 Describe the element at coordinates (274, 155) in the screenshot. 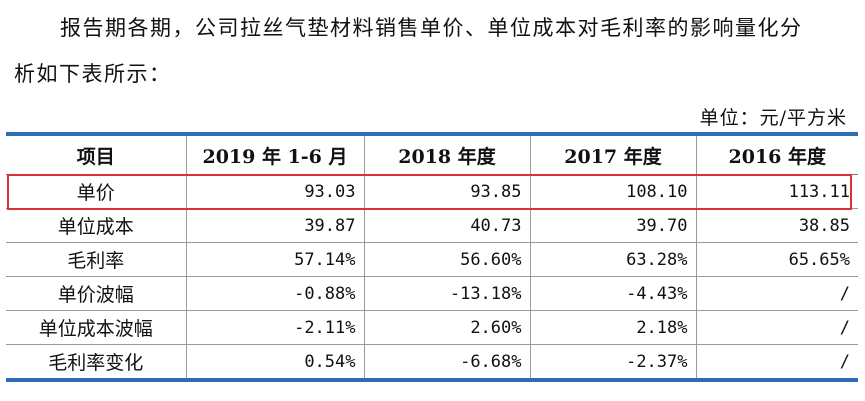

I see `header-2019h1: 2019 年 1-6 月` at that location.